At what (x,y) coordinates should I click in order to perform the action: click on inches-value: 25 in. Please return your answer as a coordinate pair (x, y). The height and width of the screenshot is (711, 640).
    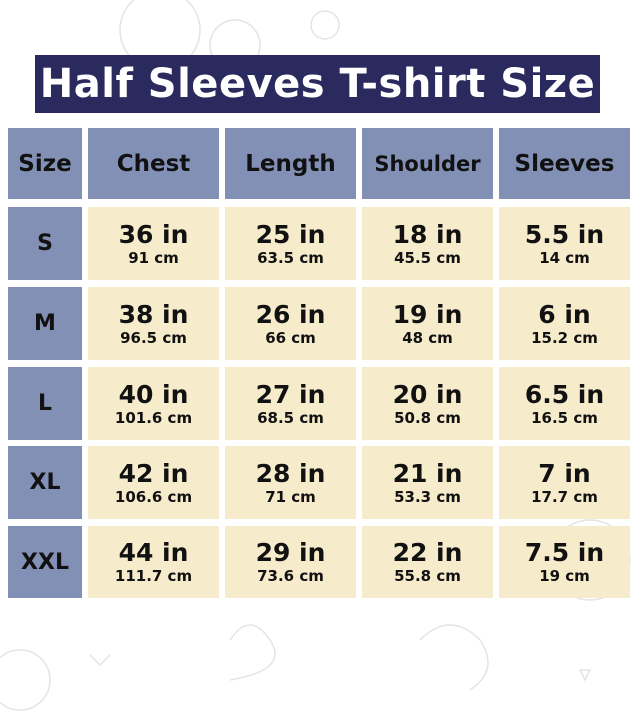
    Looking at the image, I should click on (290, 234).